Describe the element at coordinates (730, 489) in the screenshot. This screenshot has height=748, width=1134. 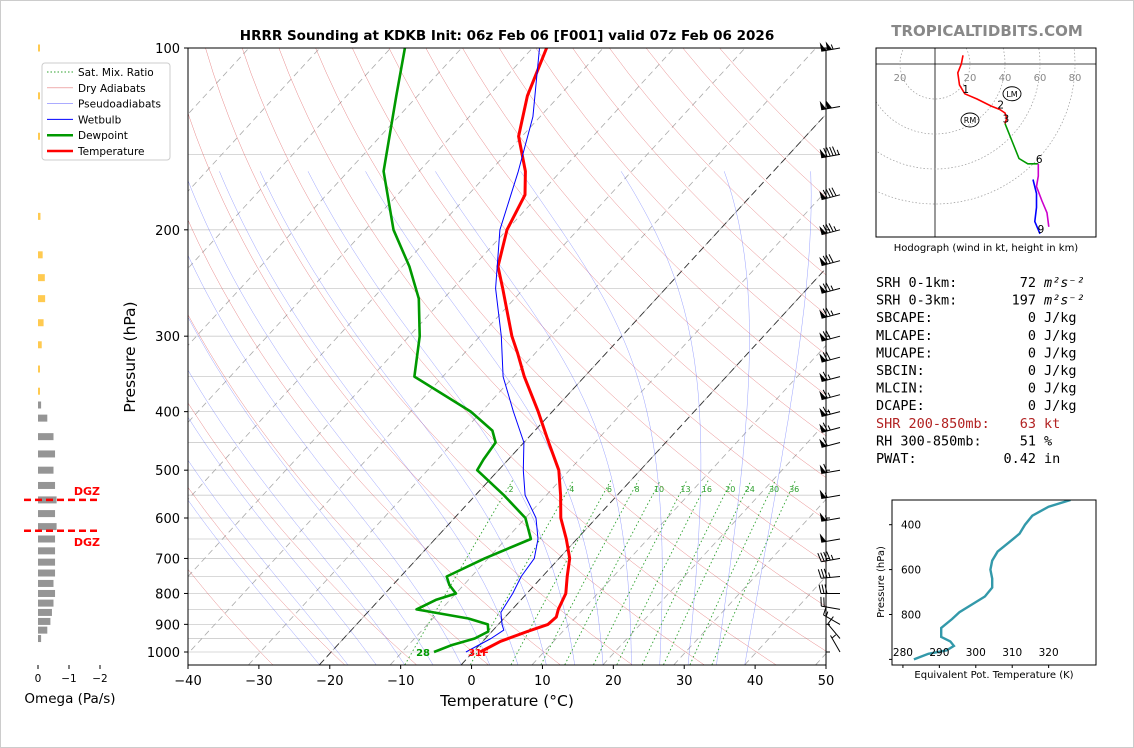
I see `mixing-ratio-label: 20` at that location.